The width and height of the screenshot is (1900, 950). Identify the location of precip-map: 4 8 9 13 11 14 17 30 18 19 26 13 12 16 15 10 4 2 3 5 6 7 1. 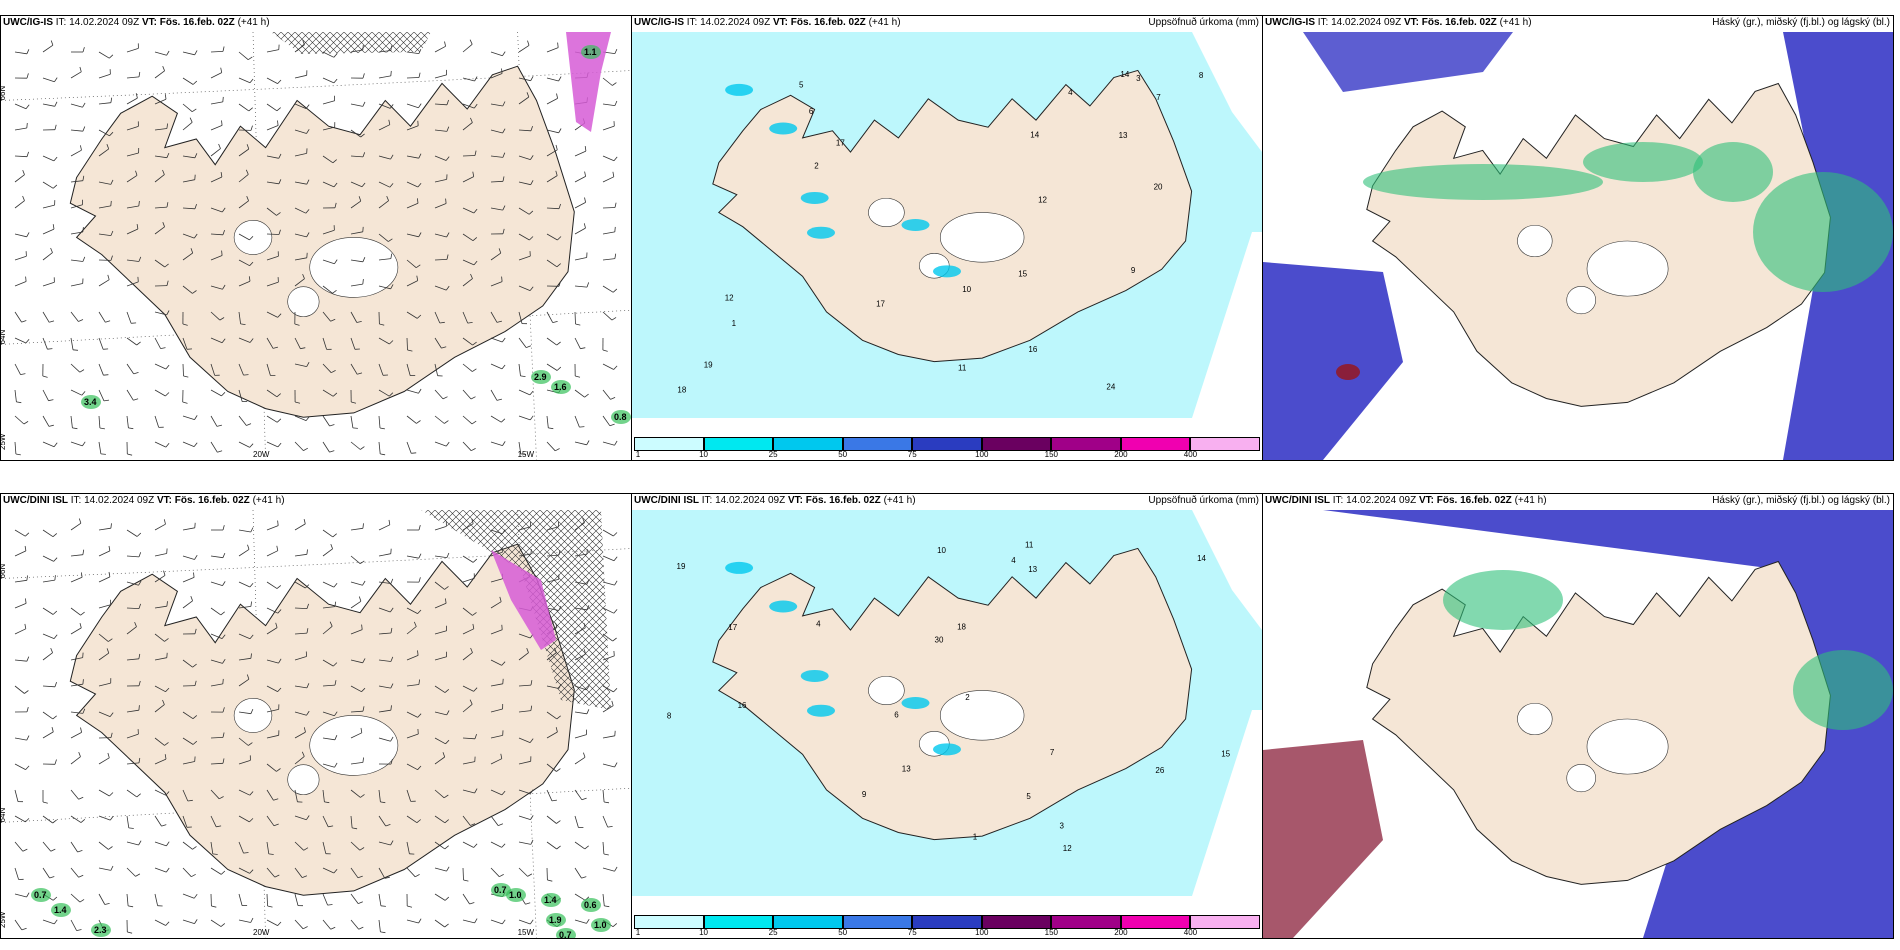
(947, 703).